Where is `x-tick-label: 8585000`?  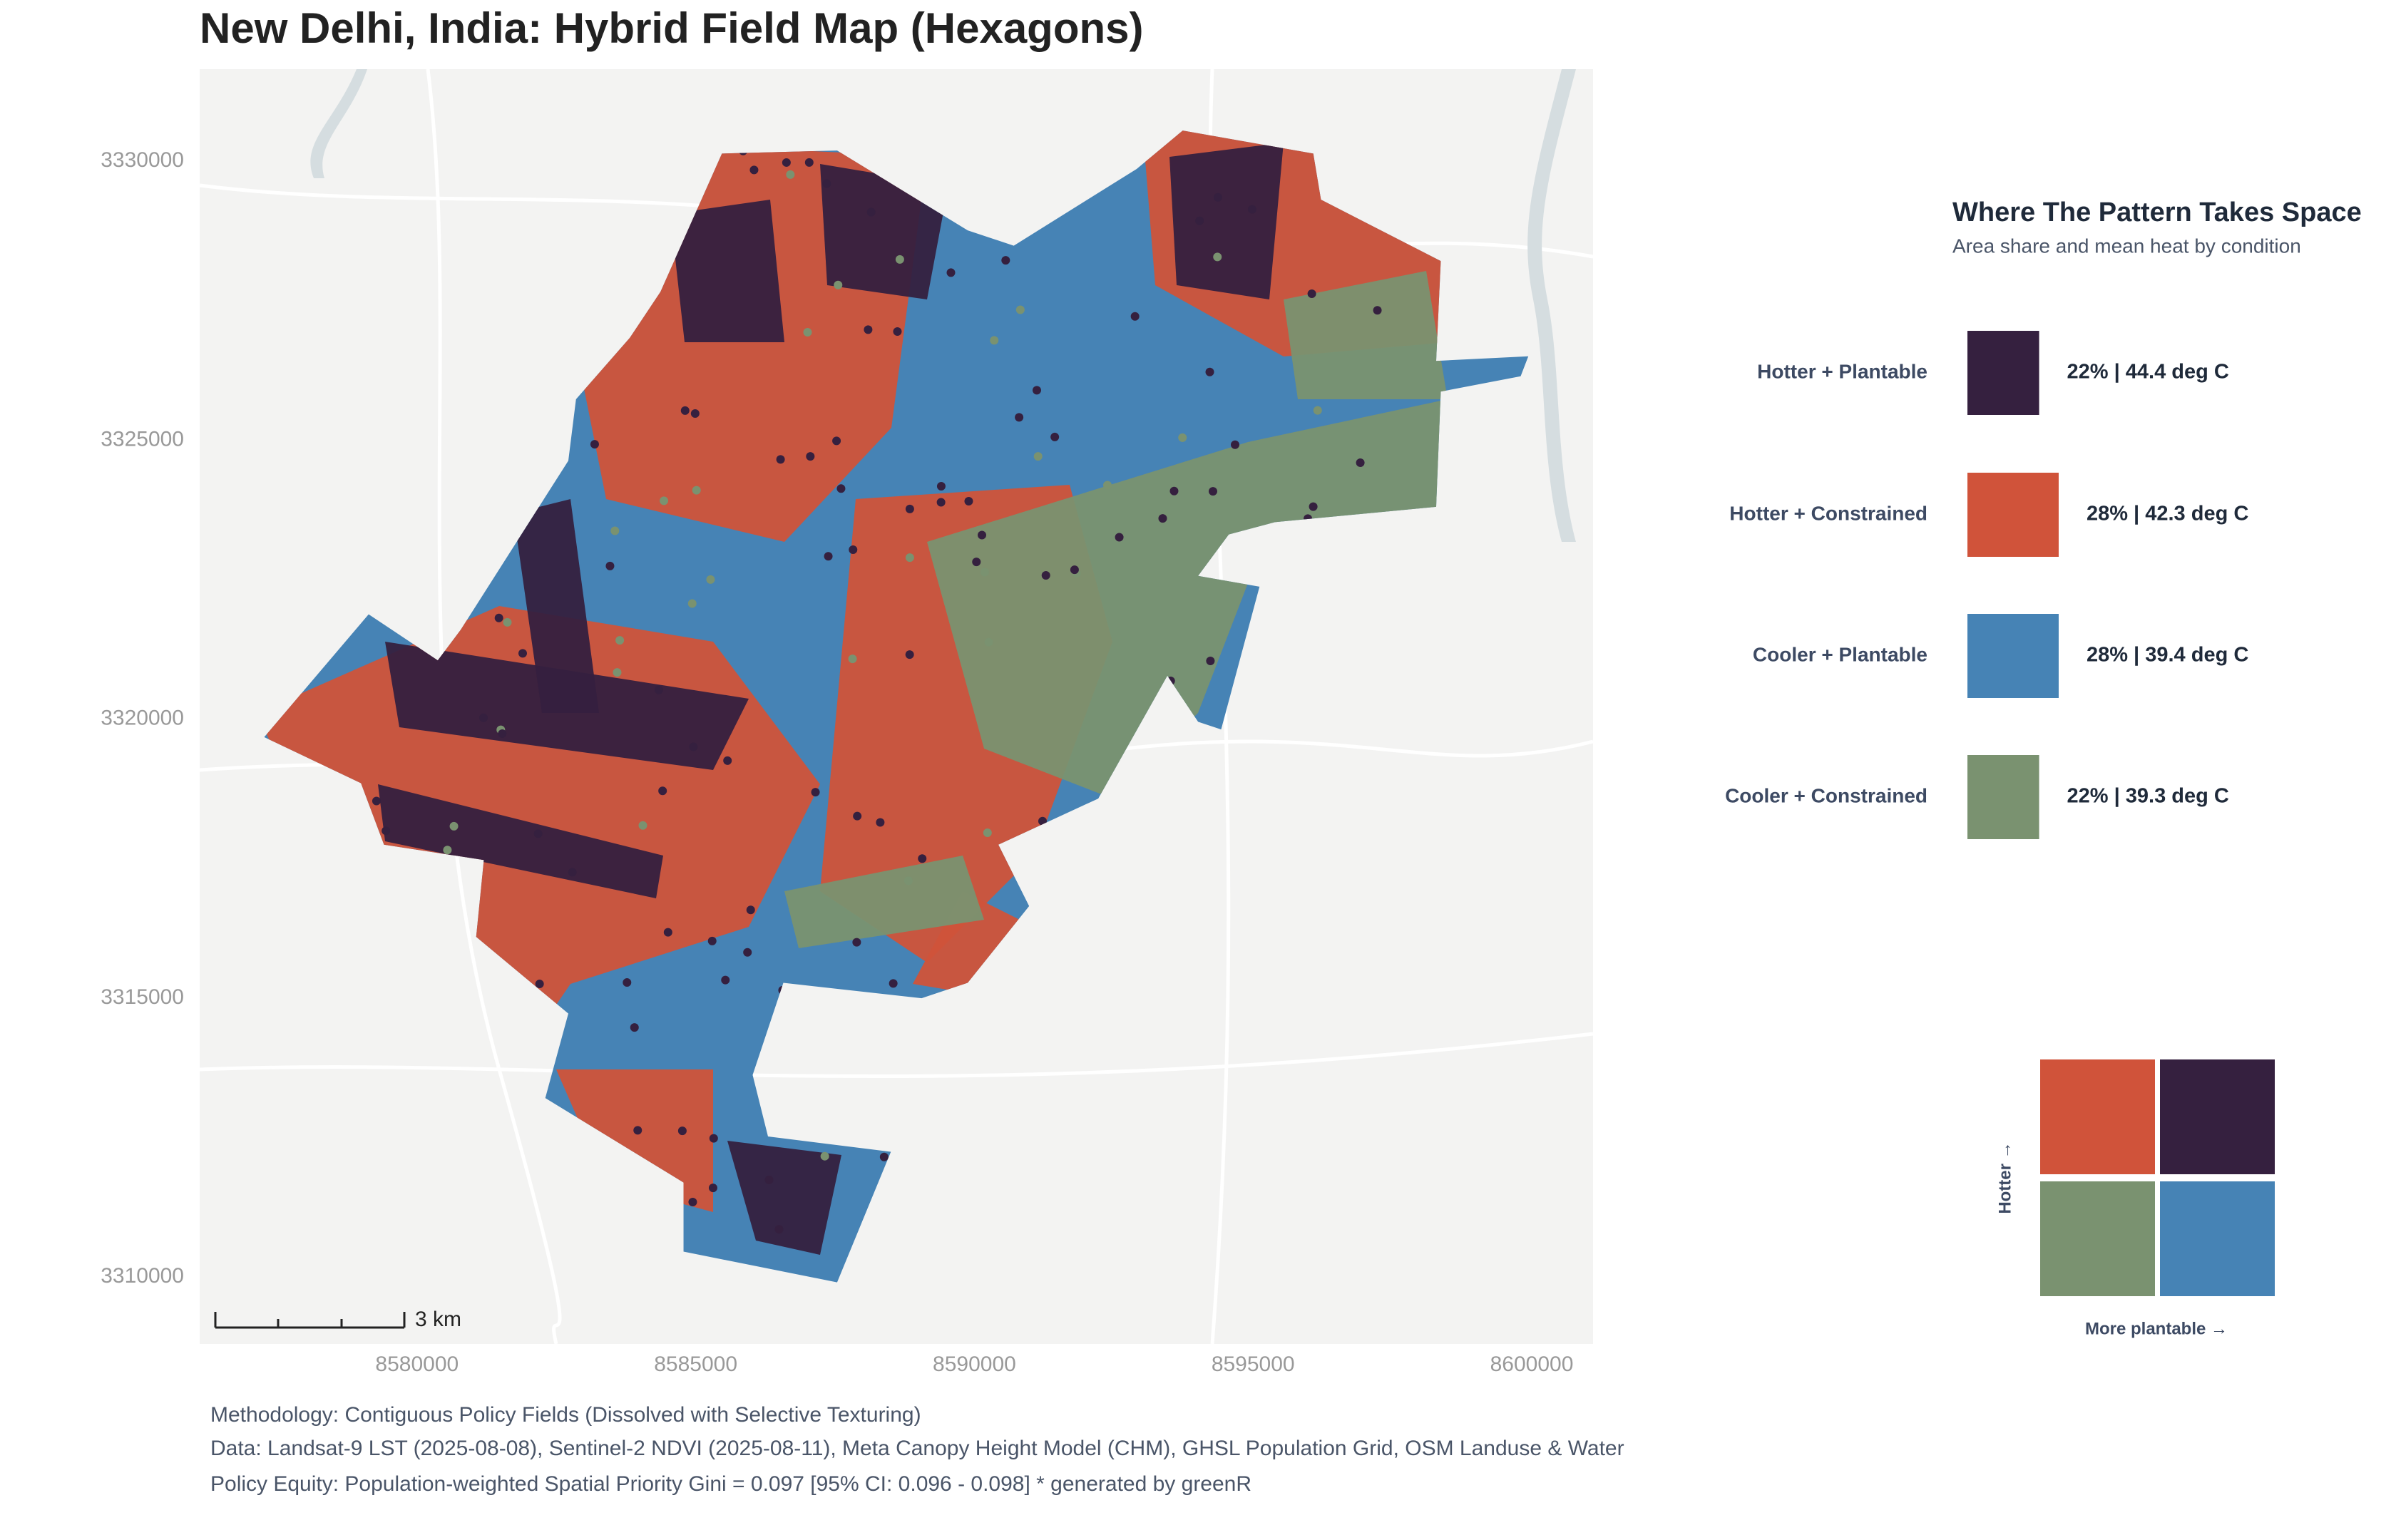 x-tick-label: 8585000 is located at coordinates (695, 1364).